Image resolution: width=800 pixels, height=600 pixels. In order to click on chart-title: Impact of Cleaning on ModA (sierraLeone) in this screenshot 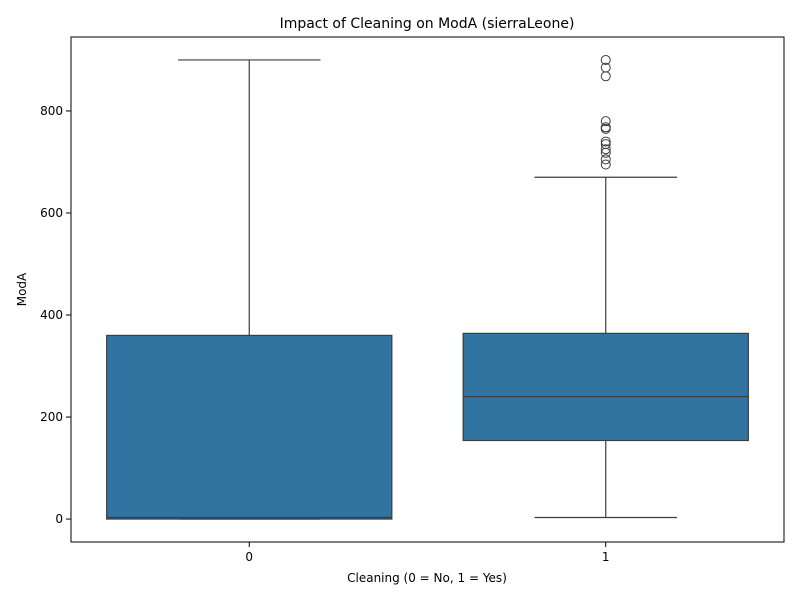, I will do `click(427, 24)`.